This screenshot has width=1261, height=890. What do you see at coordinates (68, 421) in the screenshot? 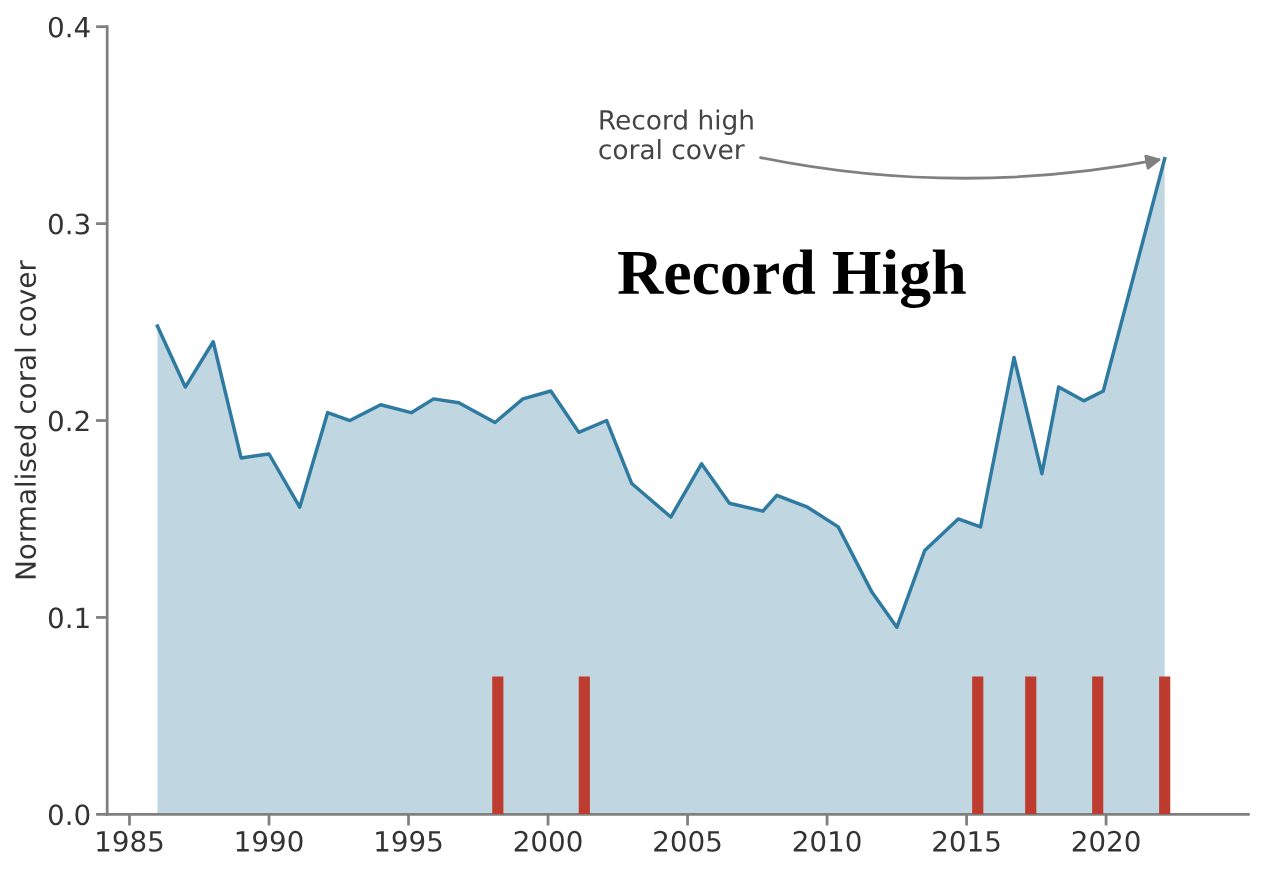
I see `y-tick-label: 0.2` at bounding box center [68, 421].